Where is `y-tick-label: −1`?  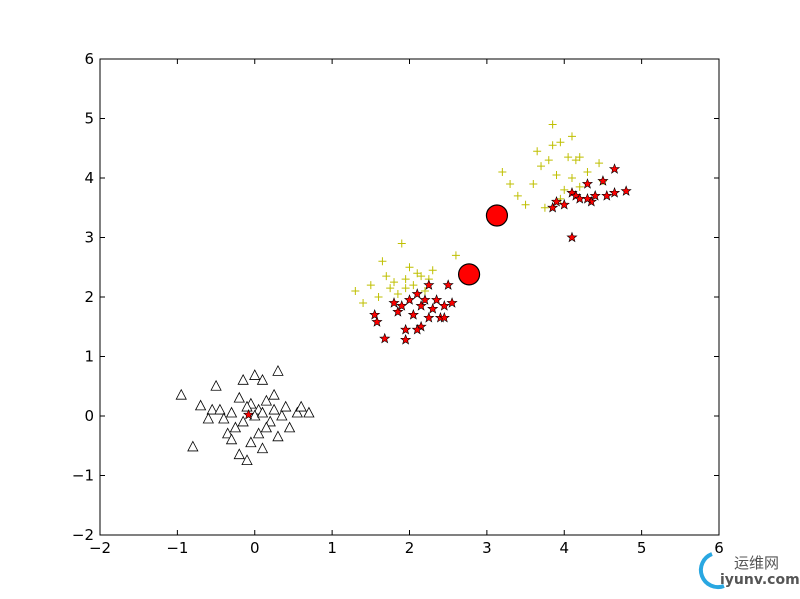 y-tick-label: −1 is located at coordinates (83, 476).